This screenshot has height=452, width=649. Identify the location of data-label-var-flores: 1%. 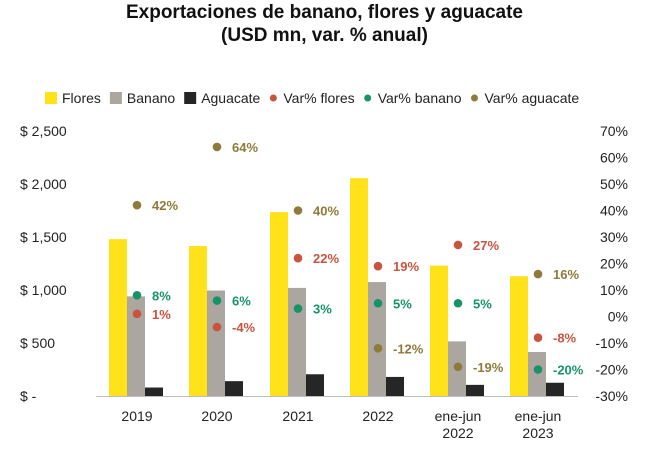
(161, 314).